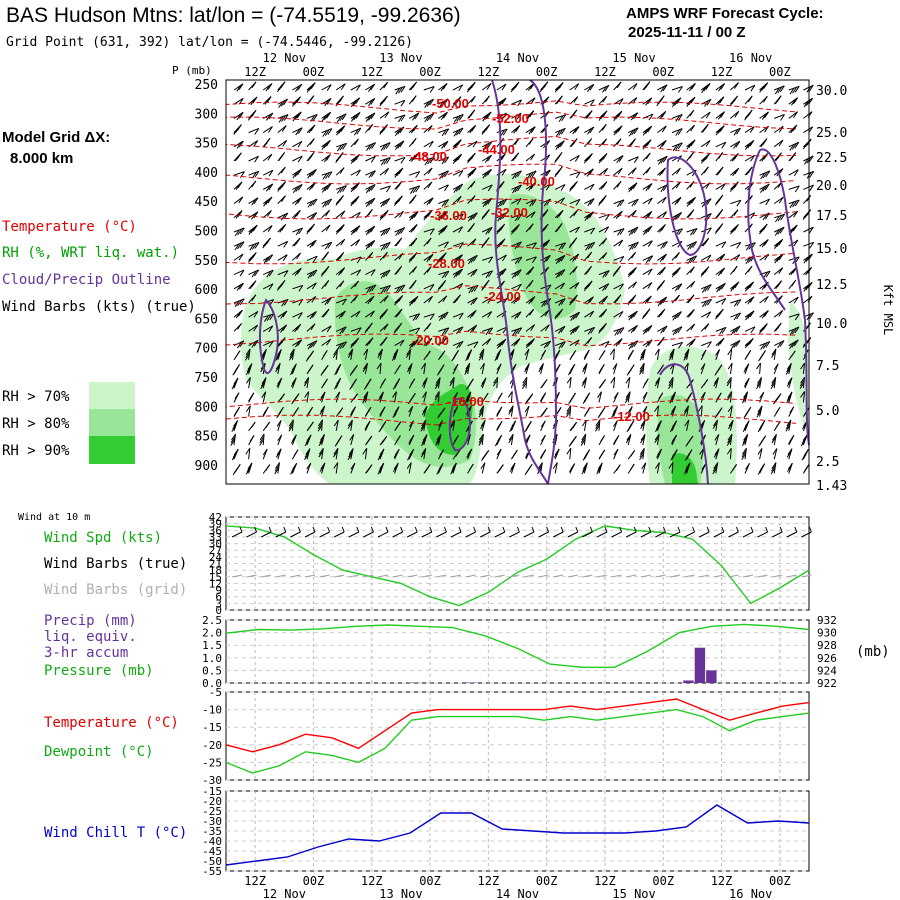  I want to click on bottom-date-tick: 16 Nov, so click(750, 893).